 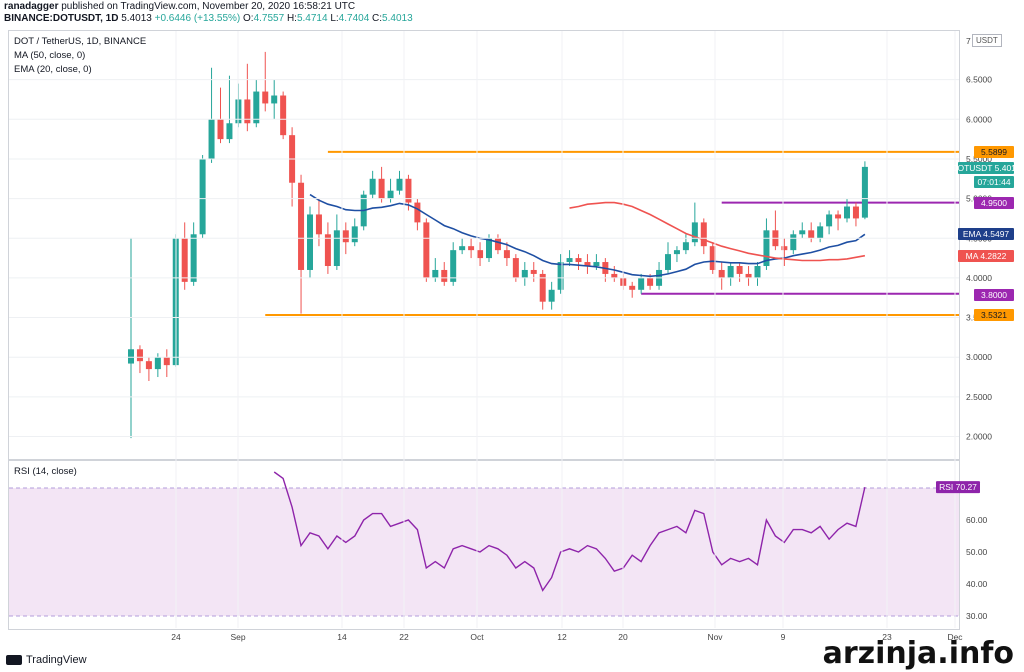 What do you see at coordinates (404, 637) in the screenshot?
I see `time-tick-label: 22` at bounding box center [404, 637].